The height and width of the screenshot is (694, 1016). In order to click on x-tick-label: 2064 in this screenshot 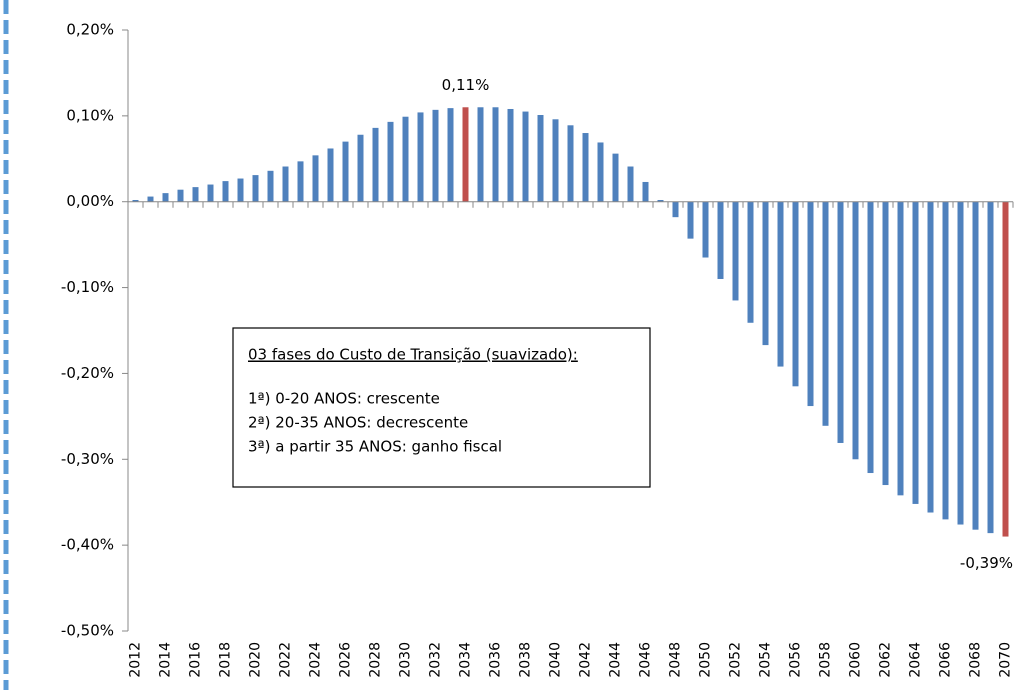, I will do `click(916, 660)`.